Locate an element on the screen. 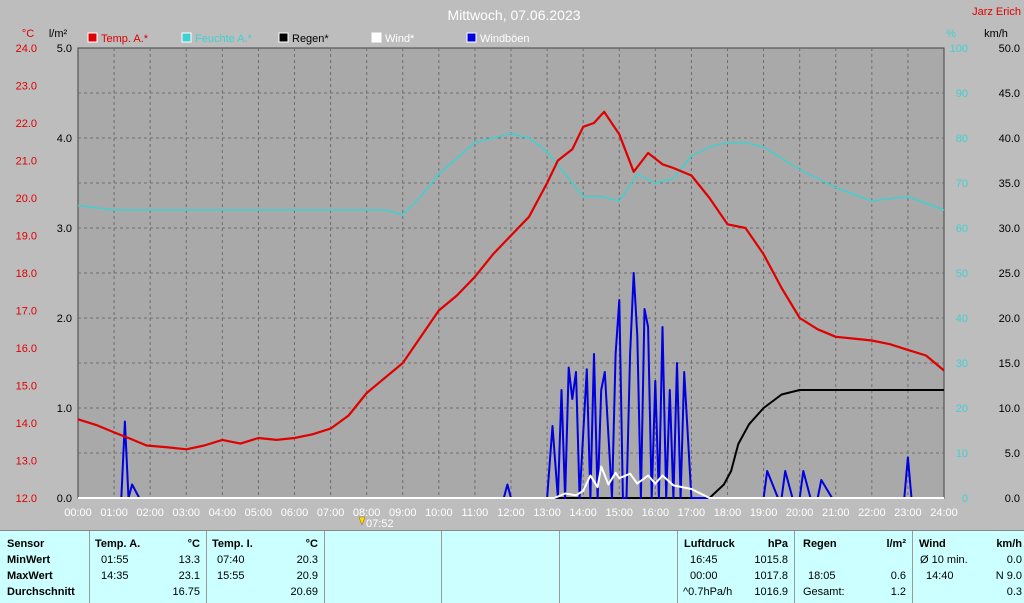 Image resolution: width=1024 pixels, height=603 pixels. row-label-max: MaxWert is located at coordinates (30, 576).